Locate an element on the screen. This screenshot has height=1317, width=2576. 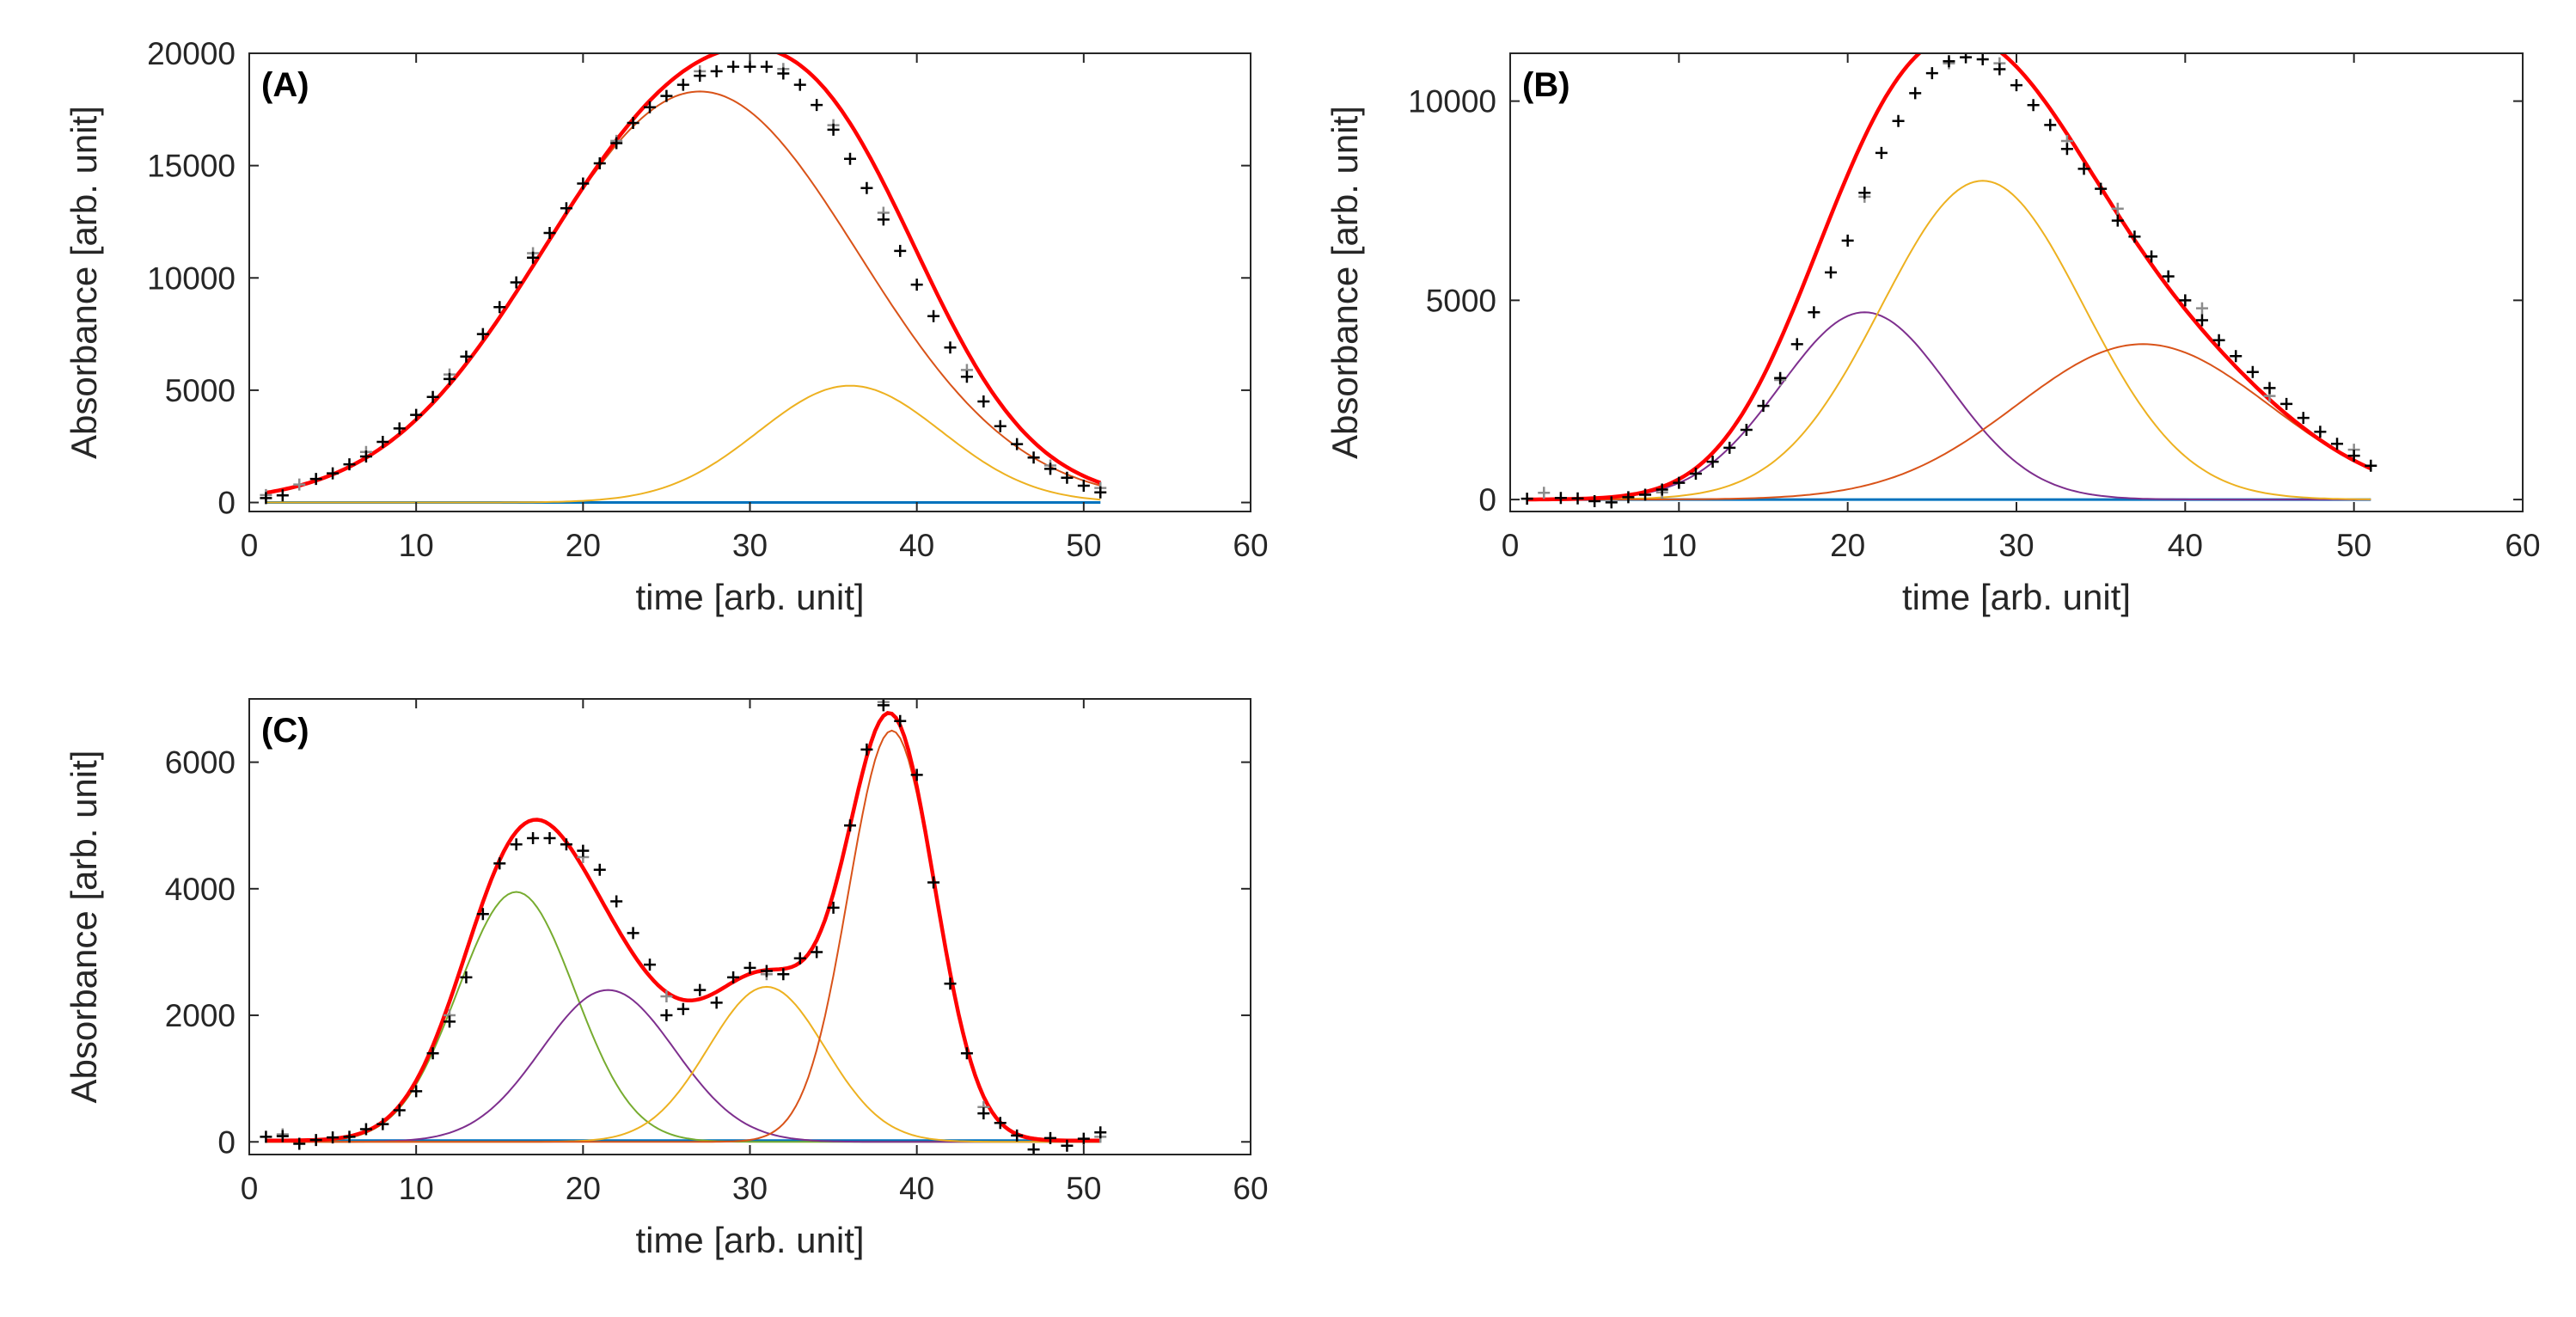
y-tick-label: 15000 is located at coordinates (191, 166).